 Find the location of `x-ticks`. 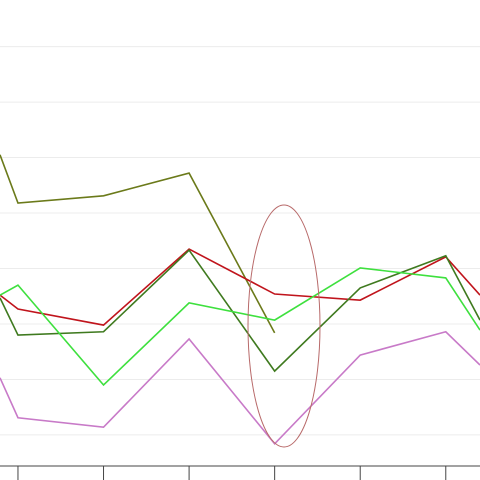

x-ticks is located at coordinates (232, 473).